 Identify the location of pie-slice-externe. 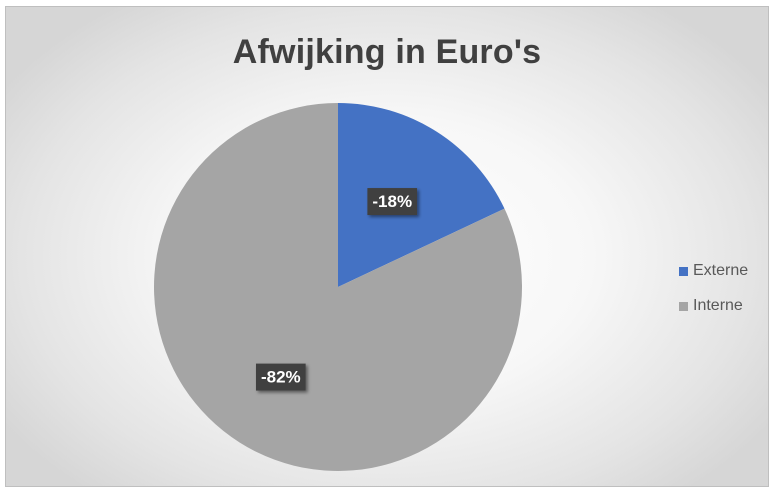
(421, 195).